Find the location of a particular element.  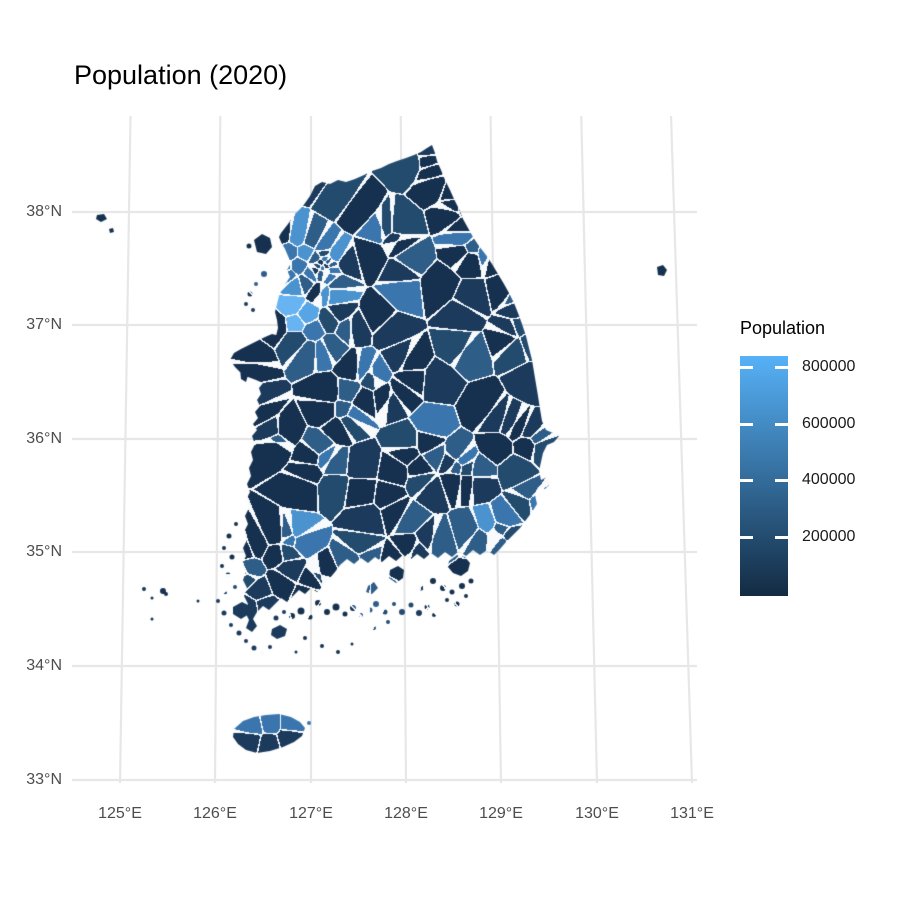

x-axis-label: 130°E is located at coordinates (597, 813).